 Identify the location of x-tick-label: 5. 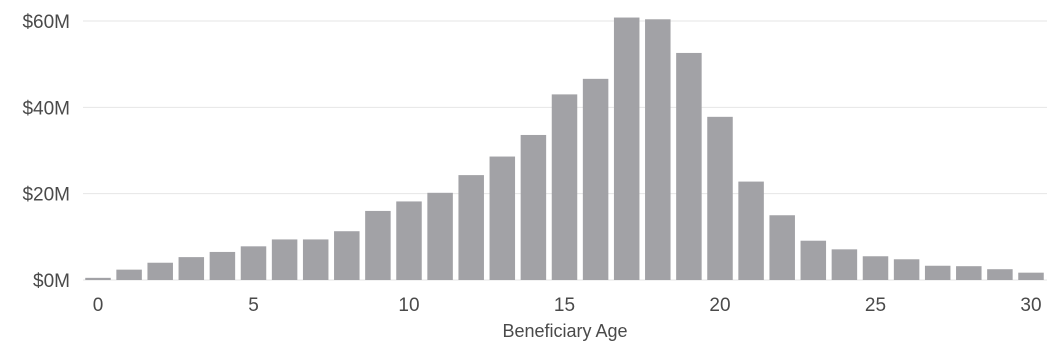
(253, 305).